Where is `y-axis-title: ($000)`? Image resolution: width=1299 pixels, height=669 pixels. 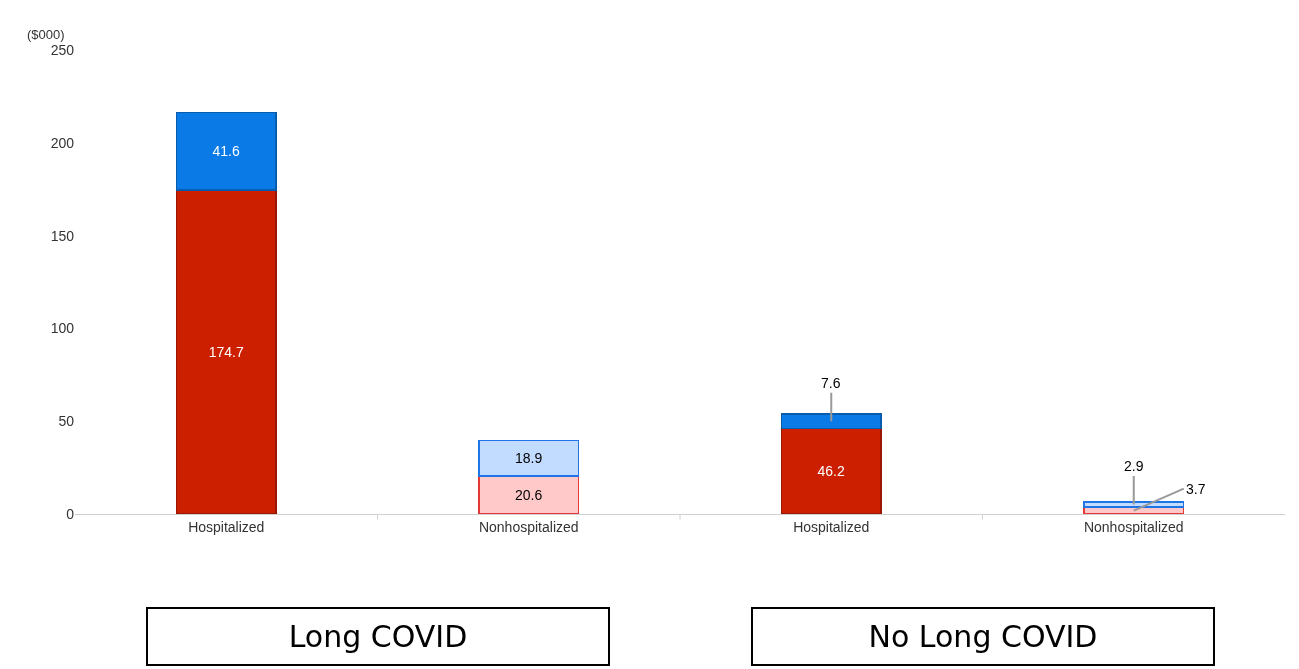 y-axis-title: ($000) is located at coordinates (46, 34).